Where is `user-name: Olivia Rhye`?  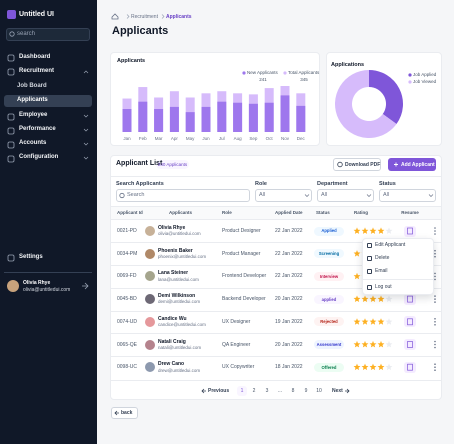 user-name: Olivia Rhye is located at coordinates (37, 283).